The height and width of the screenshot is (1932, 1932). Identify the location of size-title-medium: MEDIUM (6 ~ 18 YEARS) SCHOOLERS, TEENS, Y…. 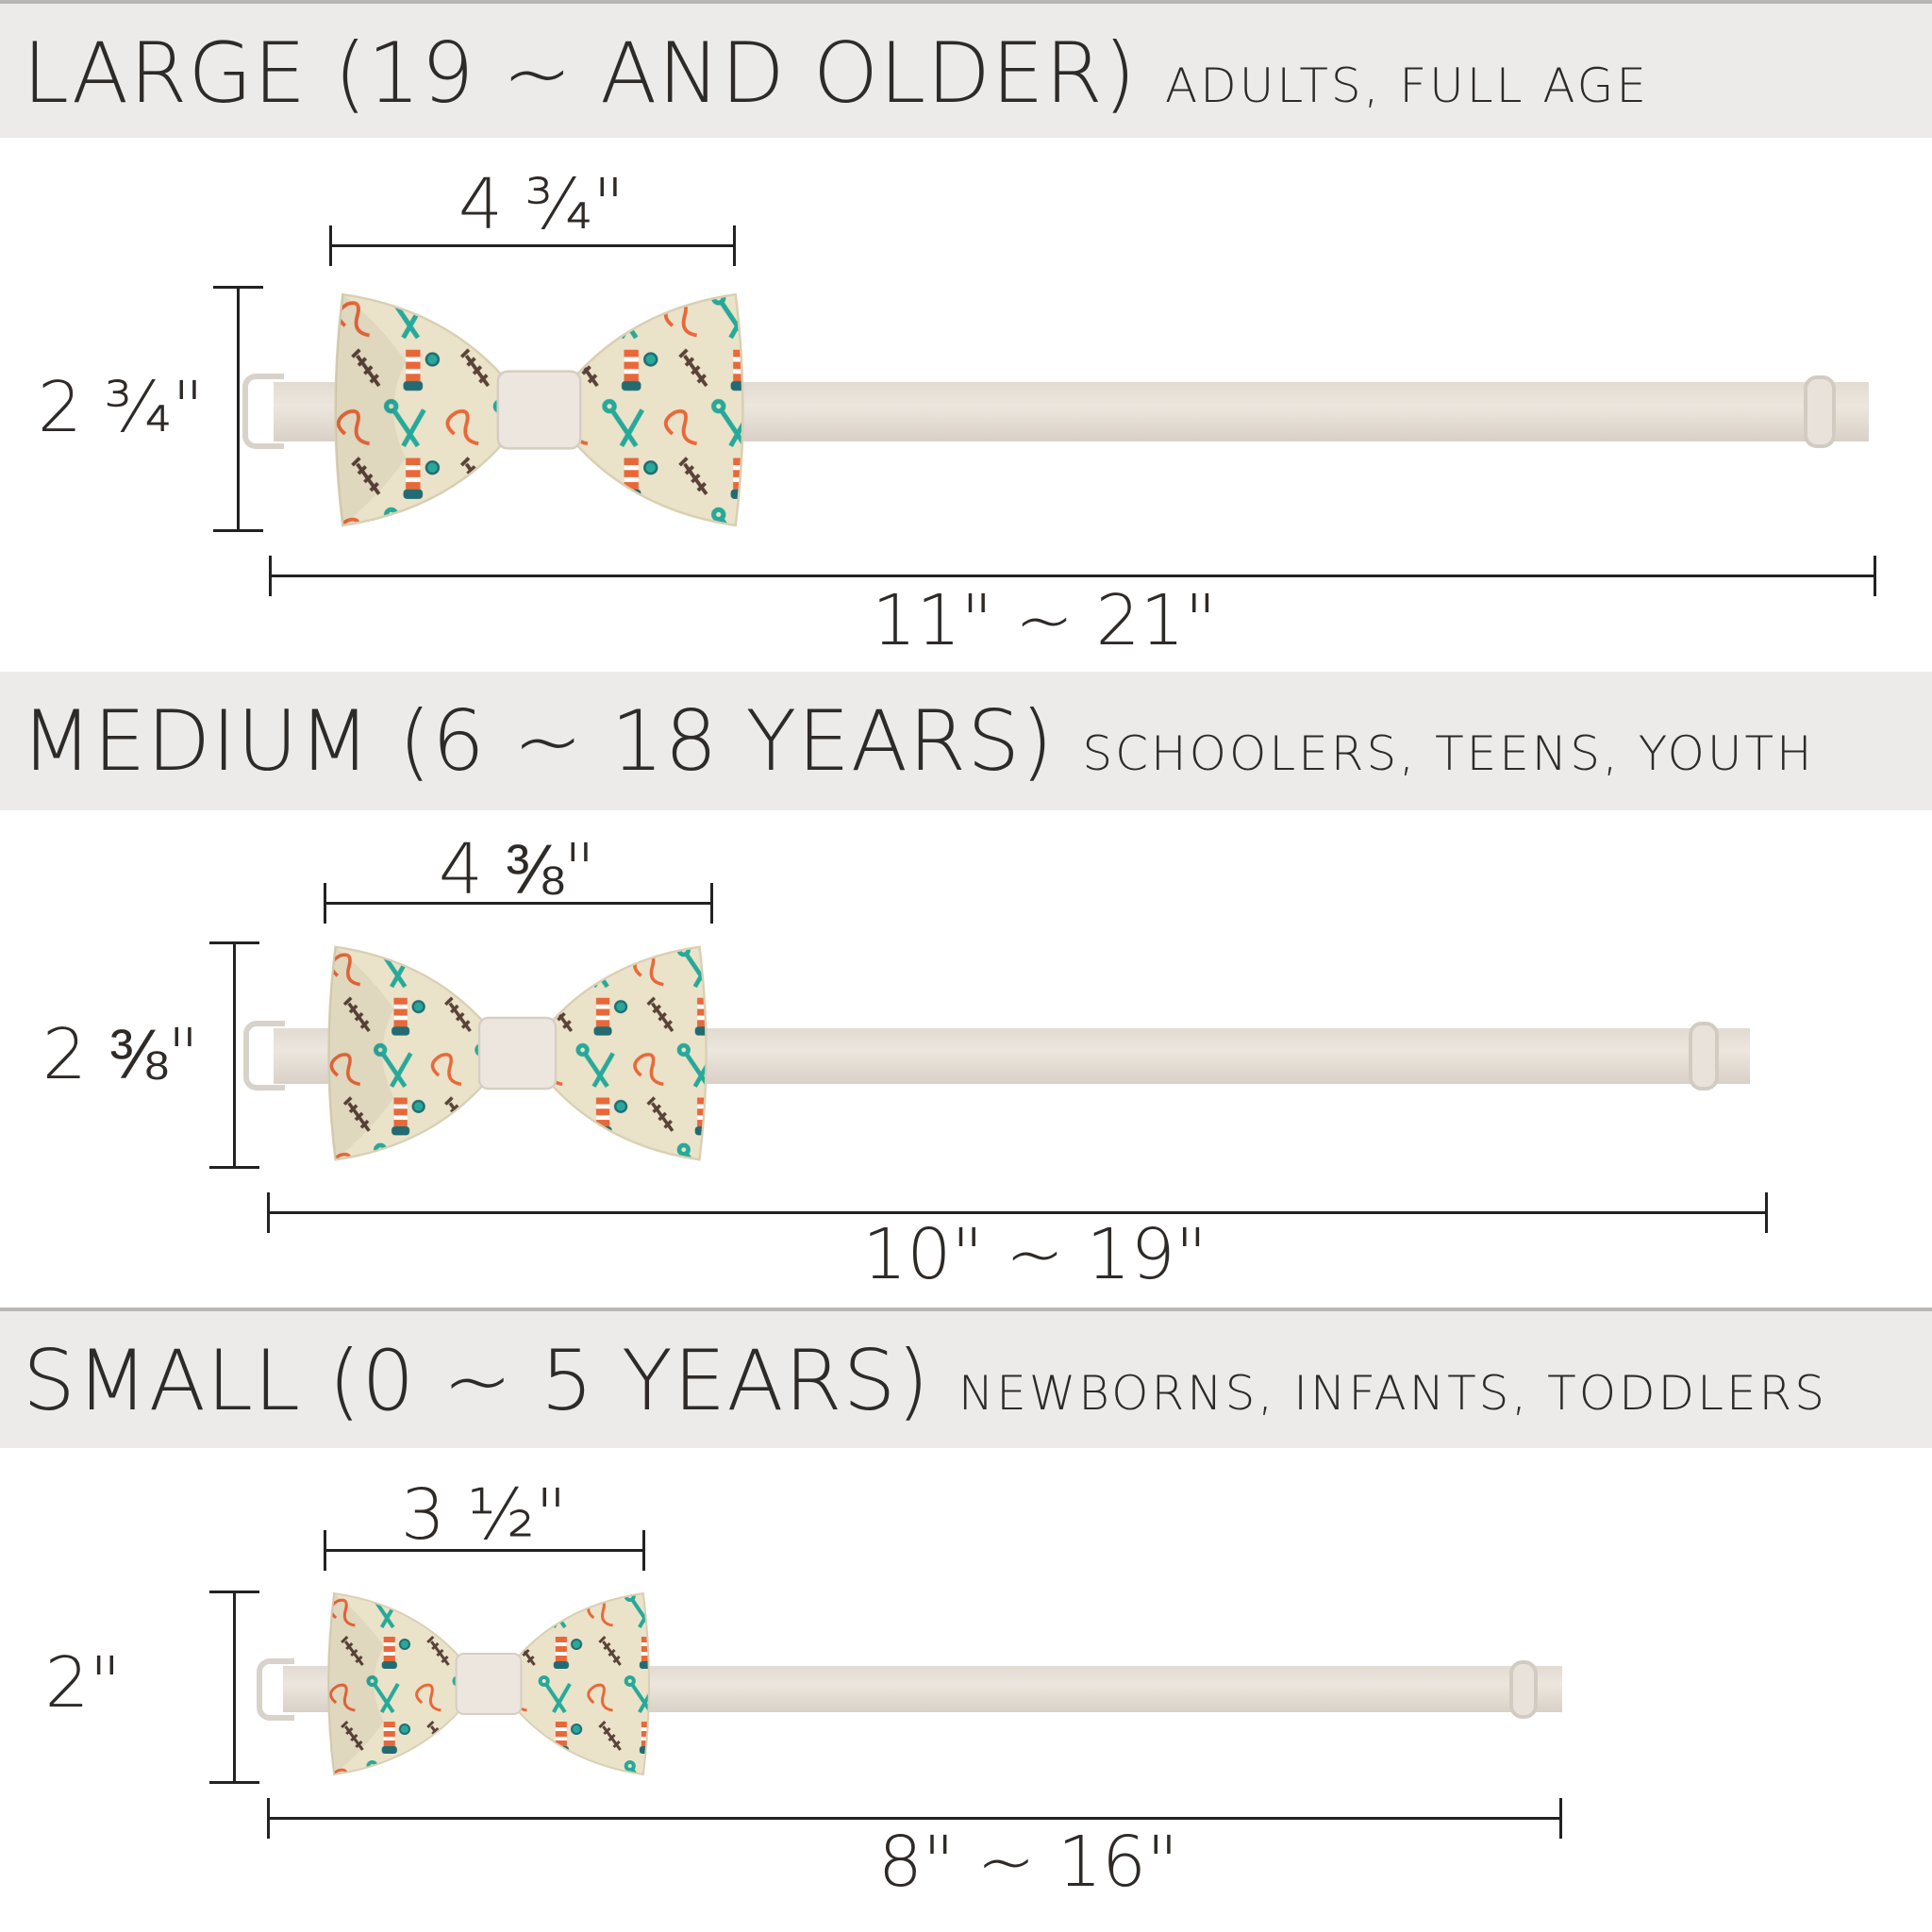
(918, 741).